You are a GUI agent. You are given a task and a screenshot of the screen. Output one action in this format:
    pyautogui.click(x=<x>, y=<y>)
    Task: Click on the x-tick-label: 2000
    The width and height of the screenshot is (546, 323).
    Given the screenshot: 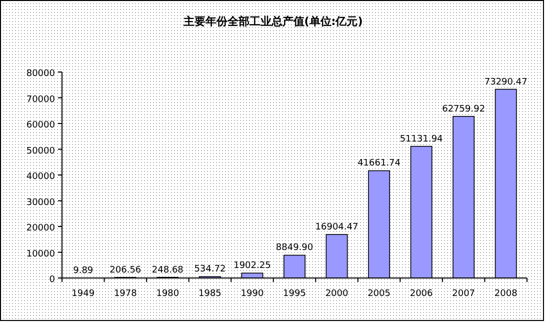 What is the action you would take?
    pyautogui.click(x=336, y=294)
    